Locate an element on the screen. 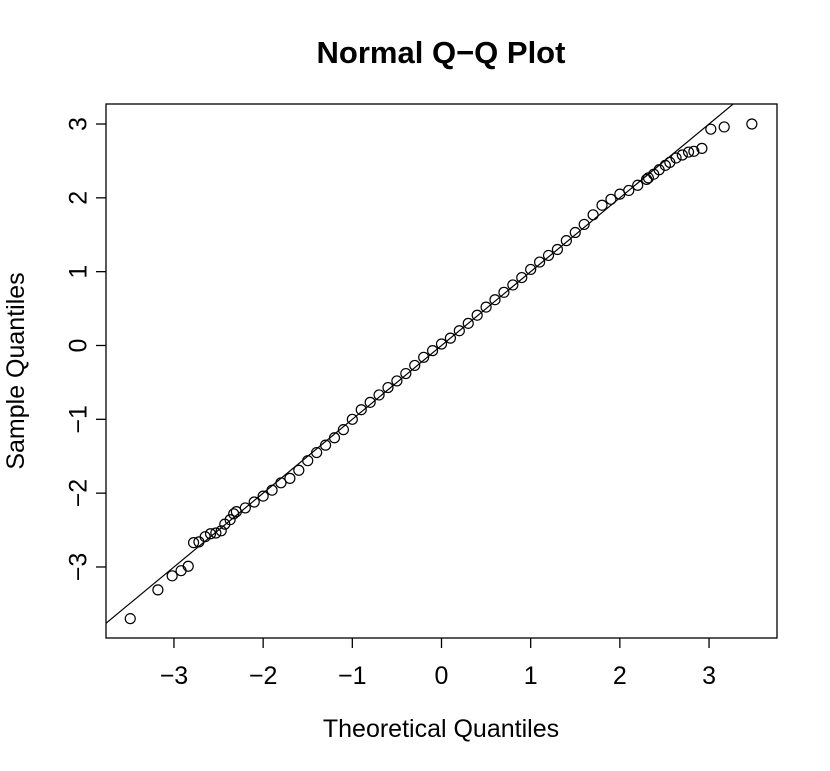 The image size is (830, 771). x-tick-label: −2 is located at coordinates (263, 676).